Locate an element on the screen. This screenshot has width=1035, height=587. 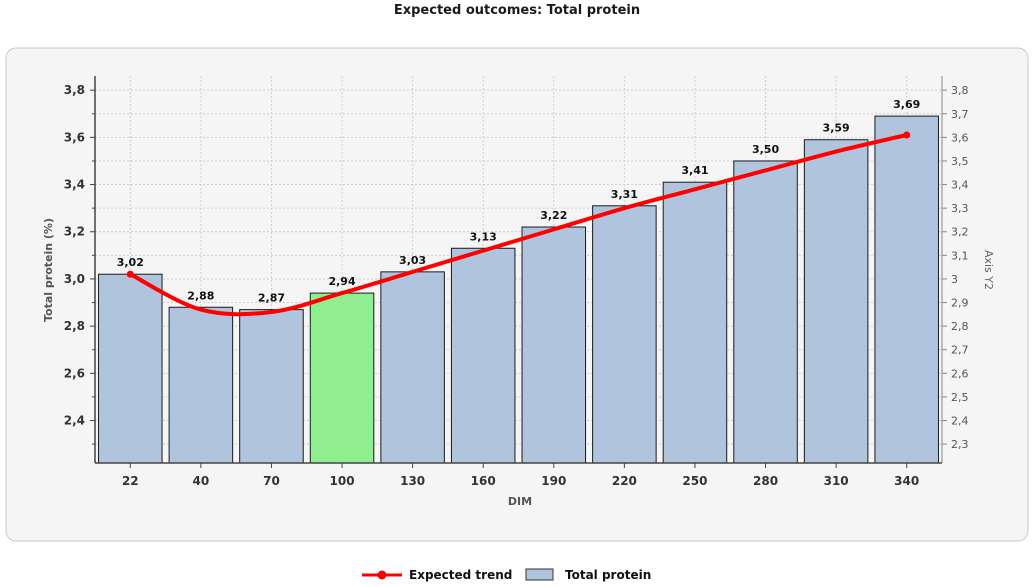
x-tick-label: 280 is located at coordinates (765, 481).